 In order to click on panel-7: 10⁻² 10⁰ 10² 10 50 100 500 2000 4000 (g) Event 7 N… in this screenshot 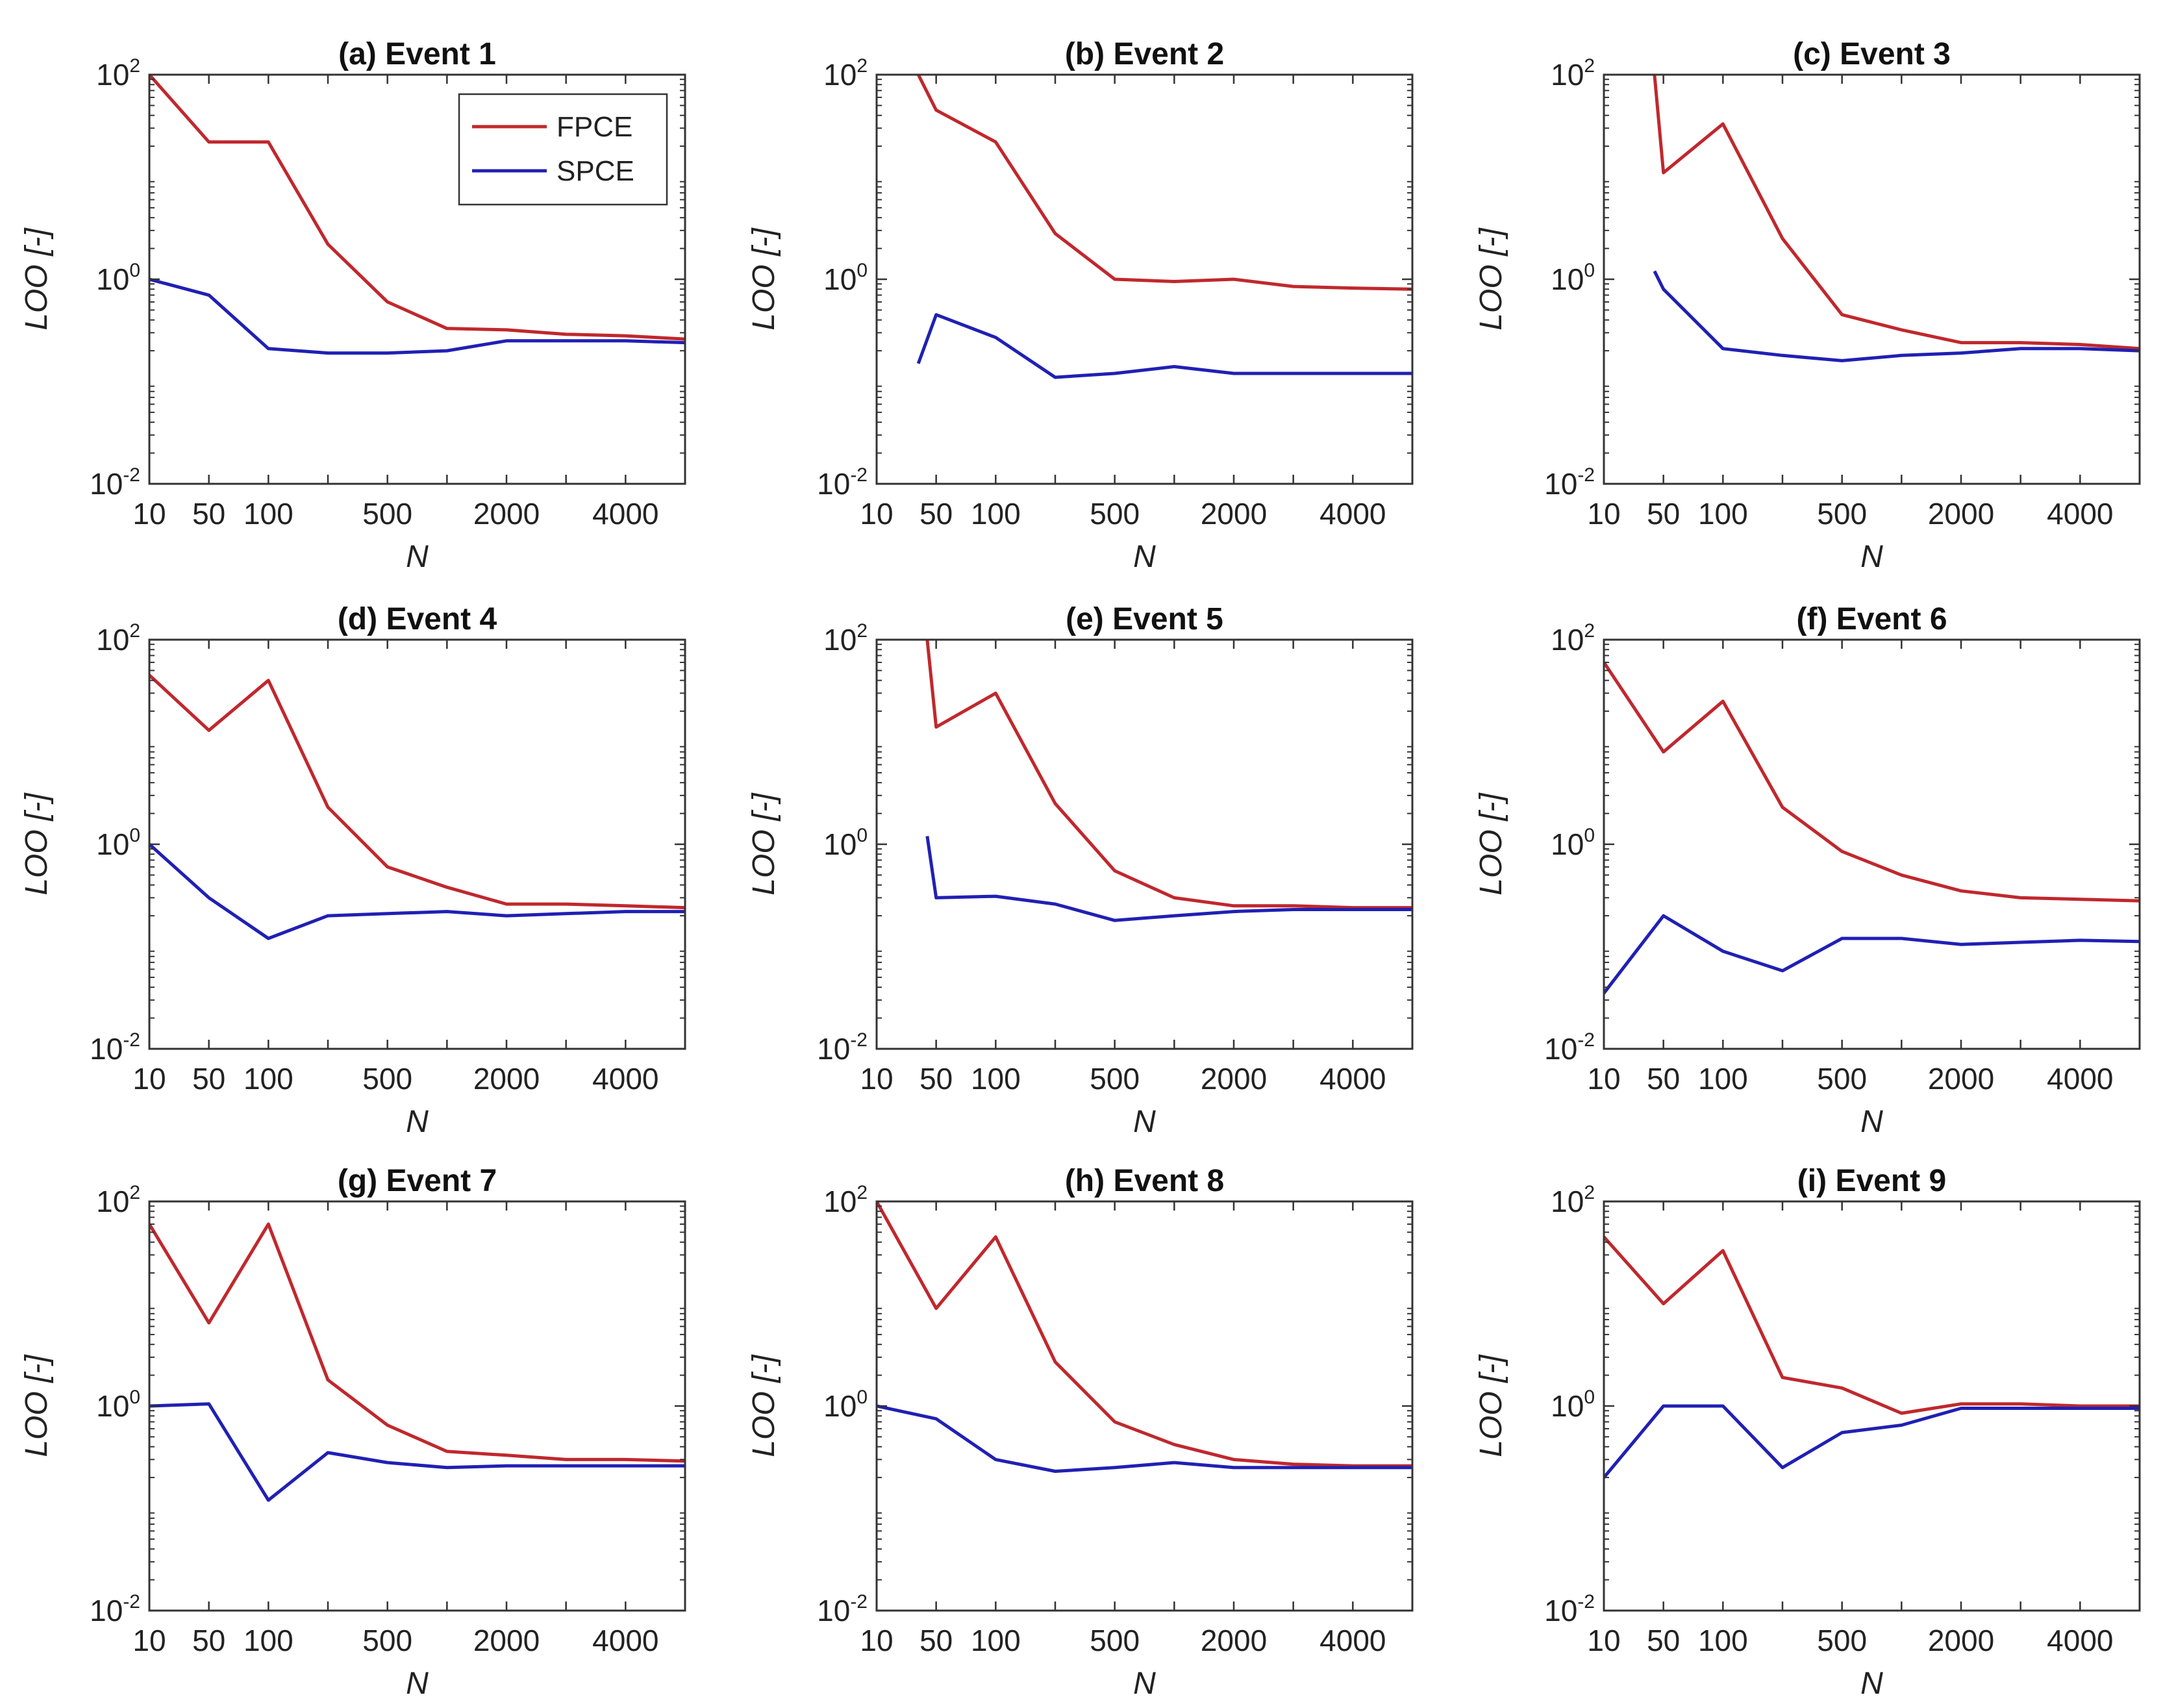, I will do `click(352, 1432)`.